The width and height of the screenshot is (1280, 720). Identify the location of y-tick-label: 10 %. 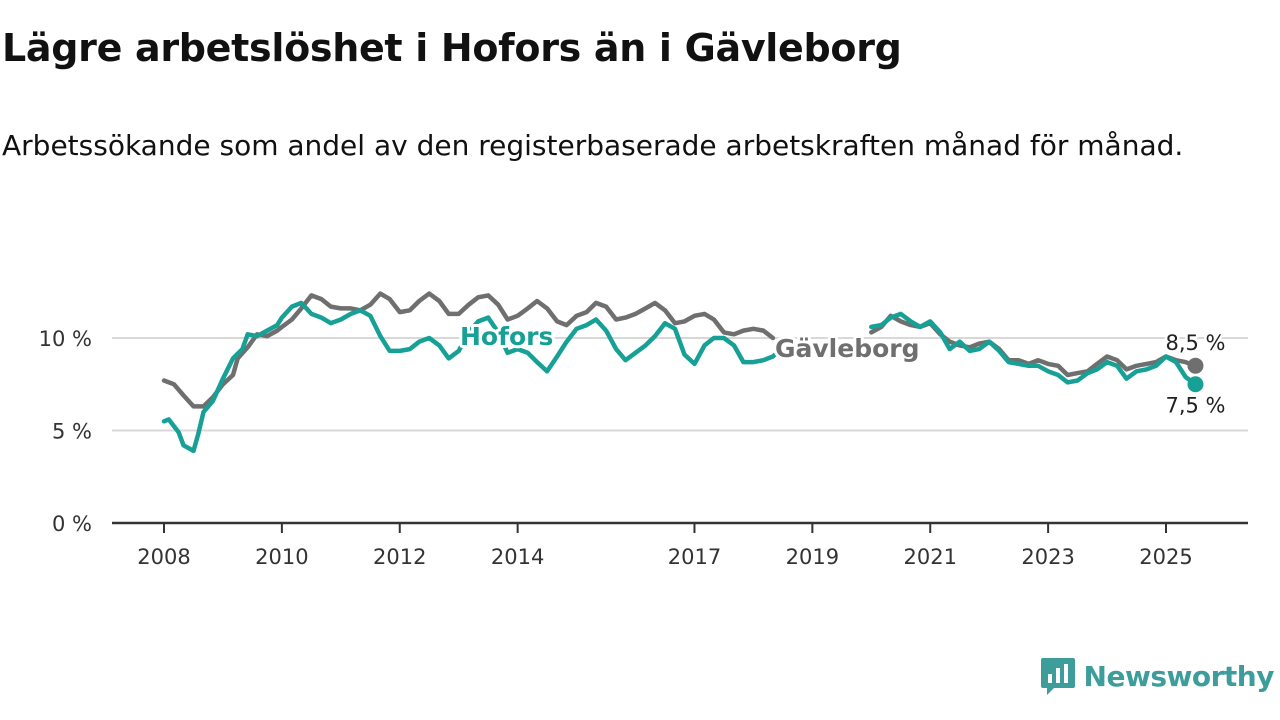
(65, 339).